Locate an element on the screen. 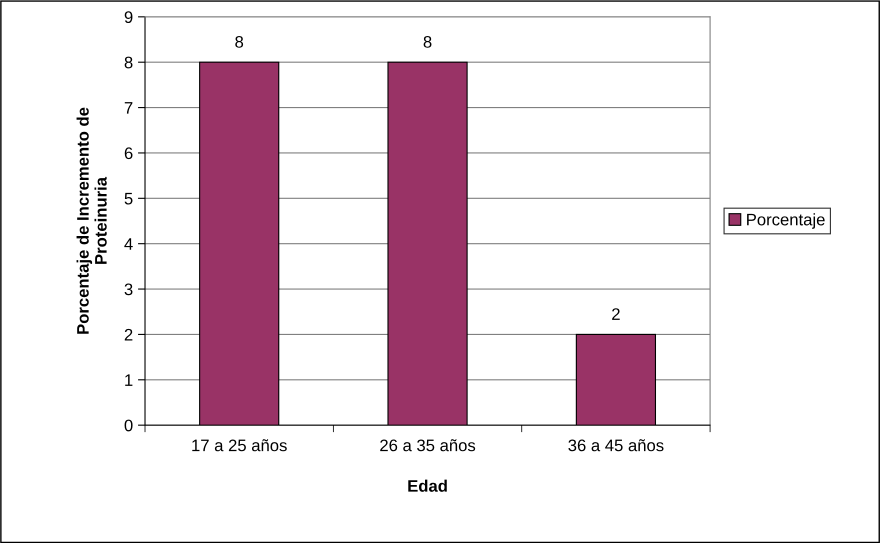 This screenshot has height=543, width=881. y-tick-label: 8 is located at coordinates (128, 62).